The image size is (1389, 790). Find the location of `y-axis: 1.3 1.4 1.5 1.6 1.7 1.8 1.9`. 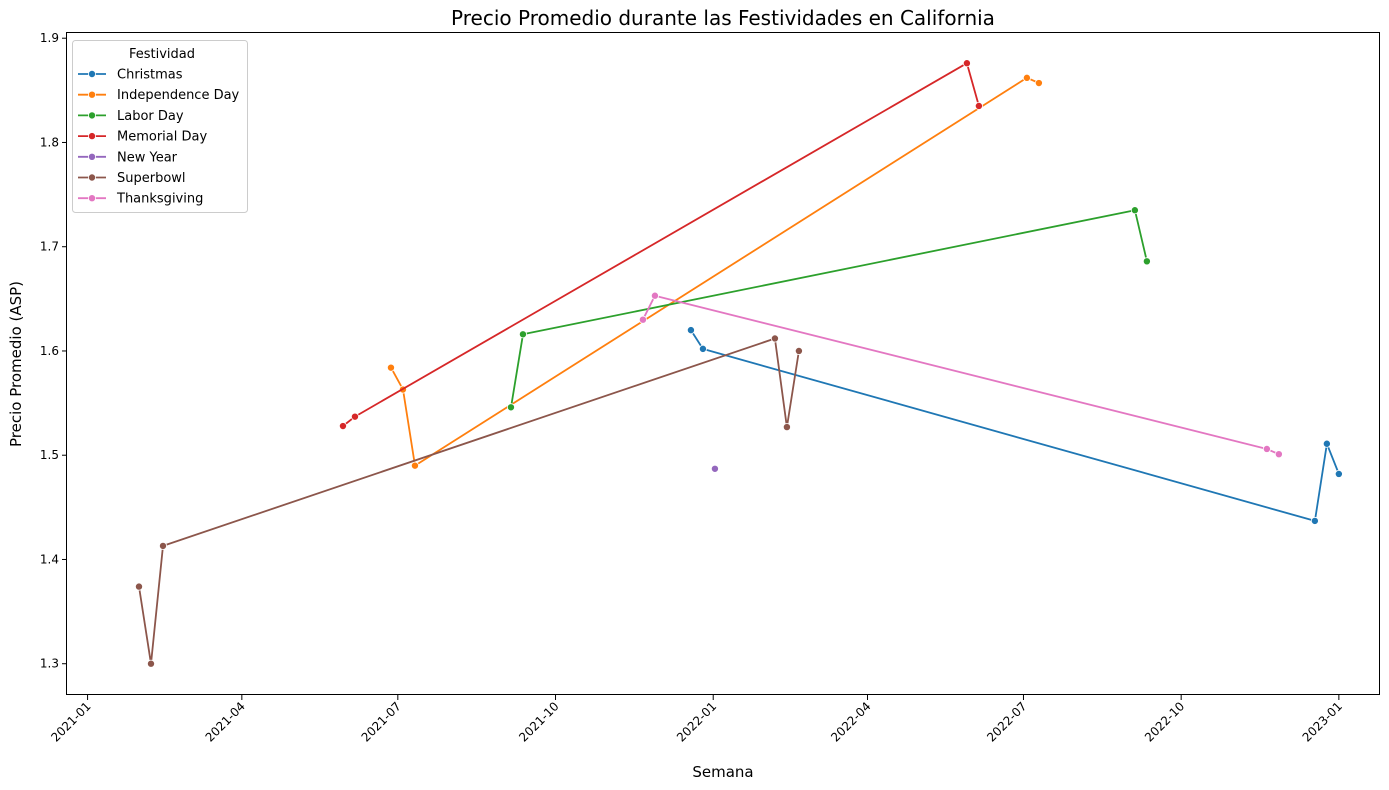

y-axis: 1.3 1.4 1.5 1.6 1.7 1.8 1.9 is located at coordinates (53, 351).